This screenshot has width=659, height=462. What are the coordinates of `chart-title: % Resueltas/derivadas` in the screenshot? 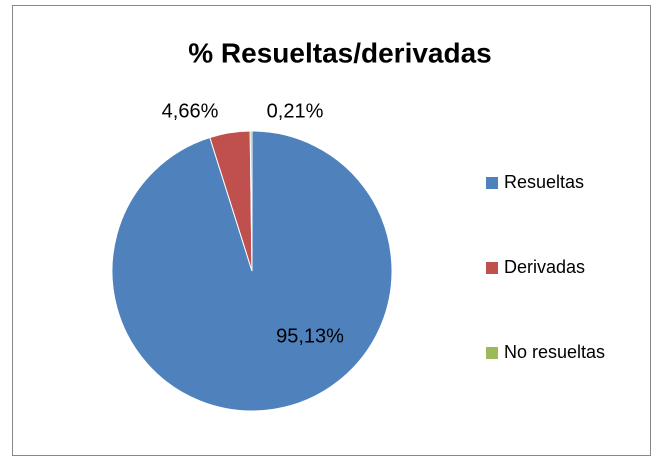 It's located at (340, 52).